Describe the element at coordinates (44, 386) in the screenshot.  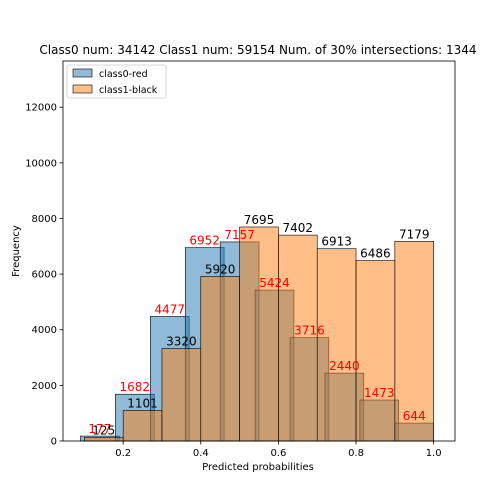
I see `y-tick-label: 2000` at that location.